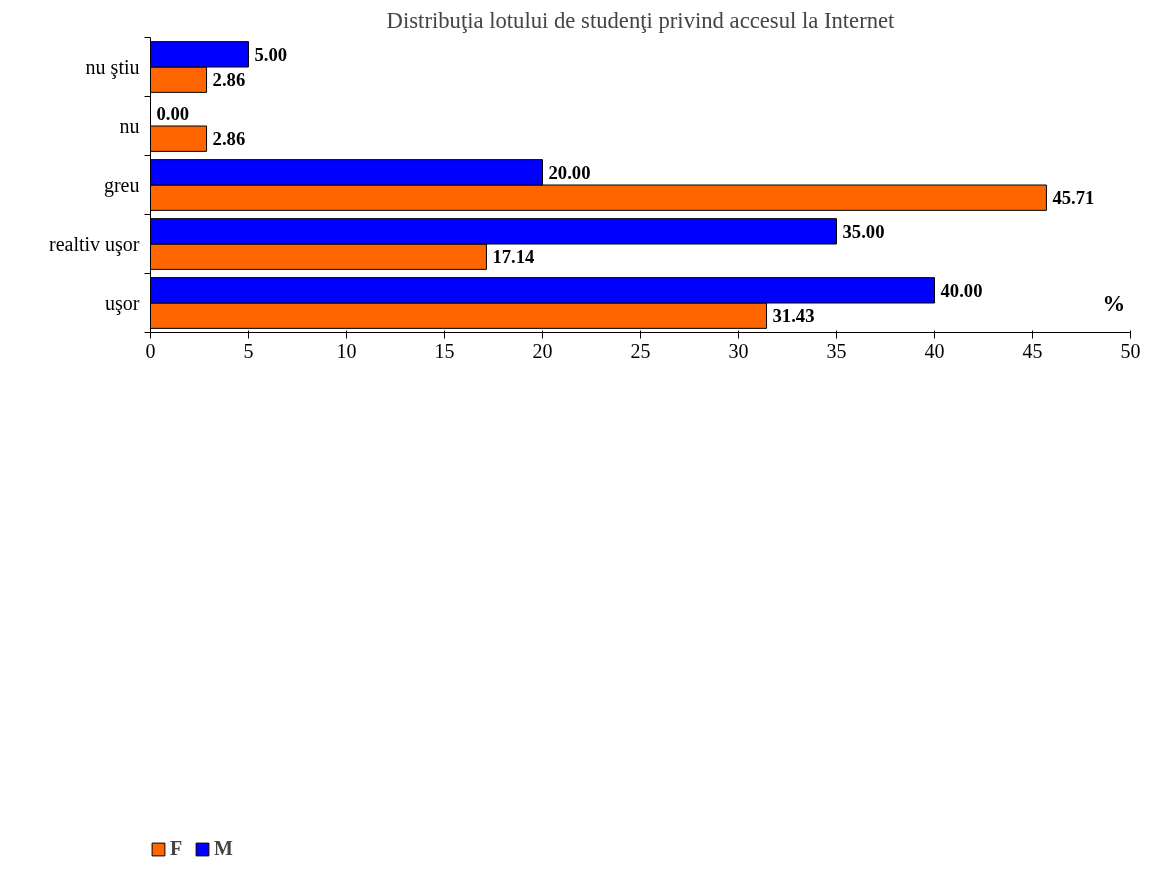 The width and height of the screenshot is (1163, 870). Describe the element at coordinates (173, 113) in the screenshot. I see `data-label: 0.00` at that location.